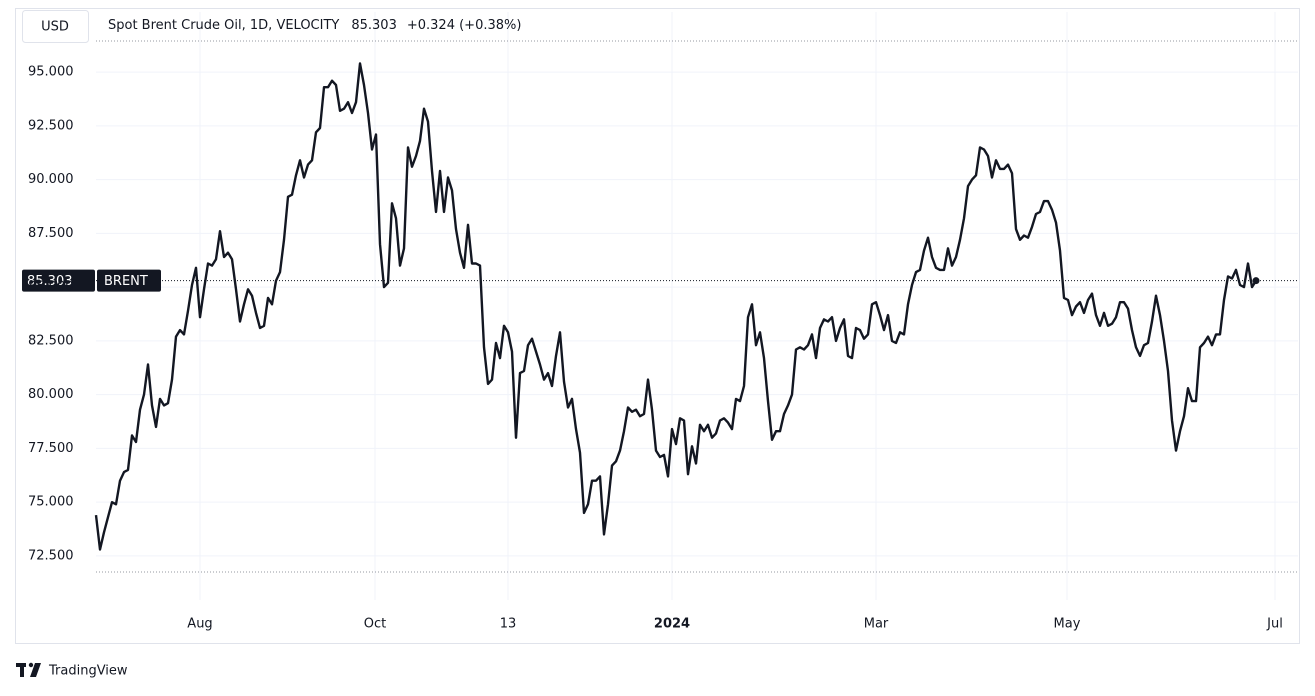 Image resolution: width=1315 pixels, height=696 pixels. What do you see at coordinates (51, 72) in the screenshot?
I see `y-tick-label: 95.000` at bounding box center [51, 72].